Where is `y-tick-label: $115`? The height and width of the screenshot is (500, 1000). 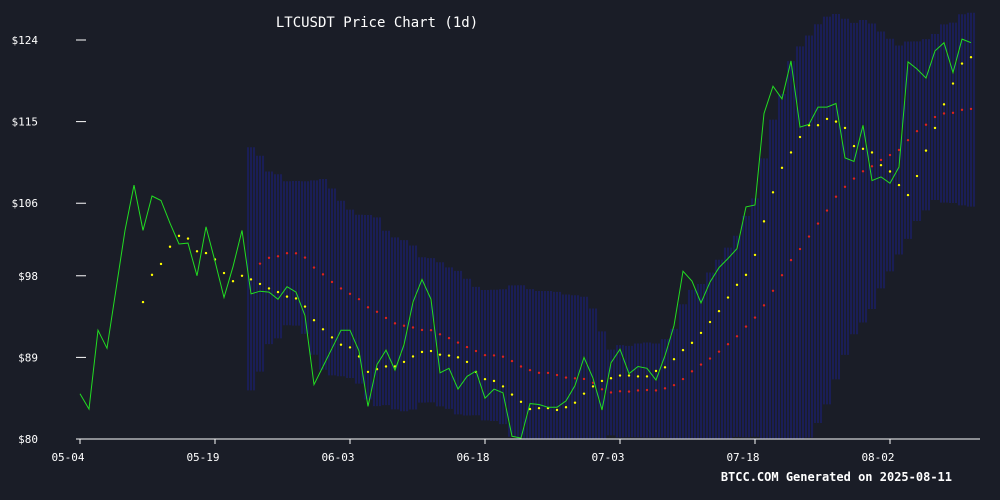
y-tick-label: $115 is located at coordinates (25, 122).